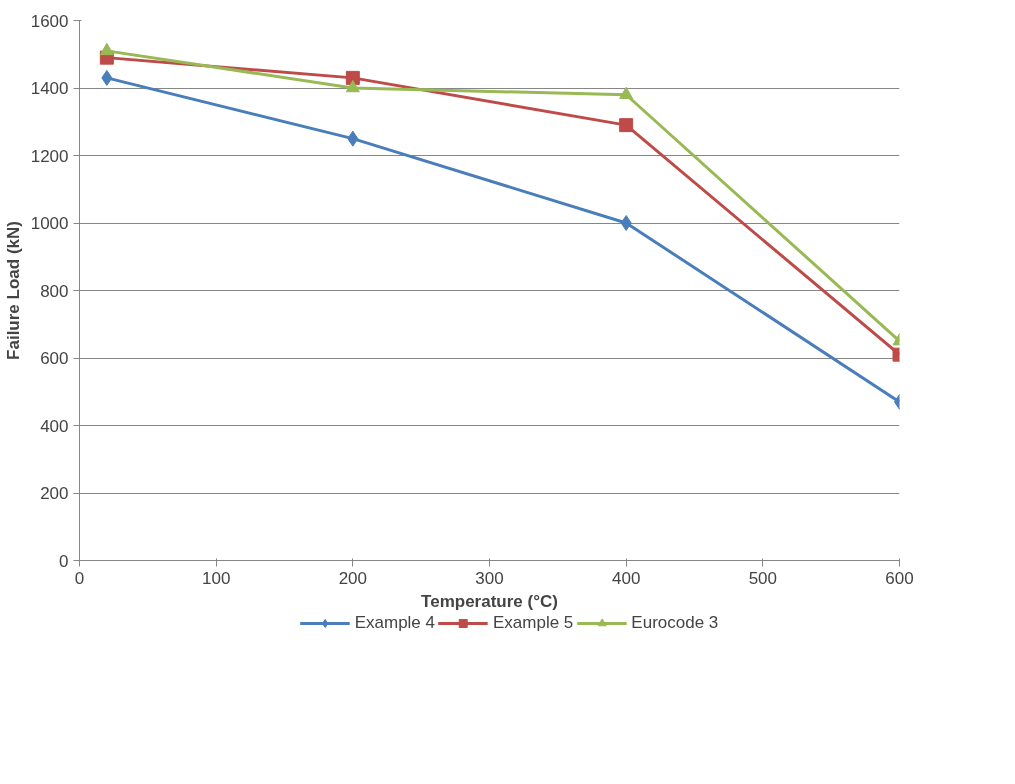 Image resolution: width=1015 pixels, height=784 pixels. What do you see at coordinates (54, 291) in the screenshot?
I see `y-tick-label: 800` at bounding box center [54, 291].